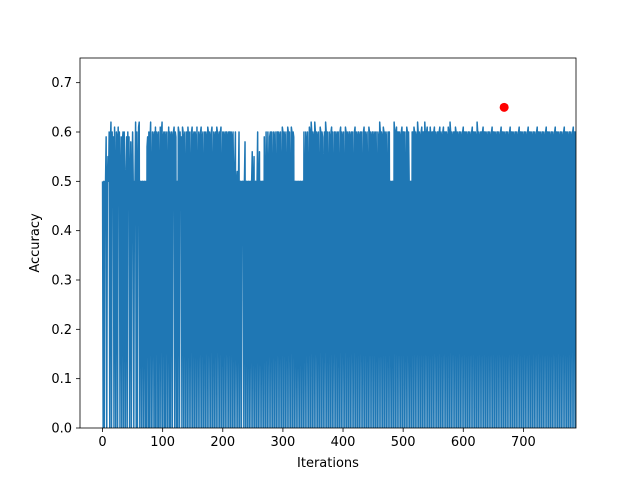 This screenshot has height=480, width=640. I want to click on y-tick-label: 0.7, so click(61, 83).